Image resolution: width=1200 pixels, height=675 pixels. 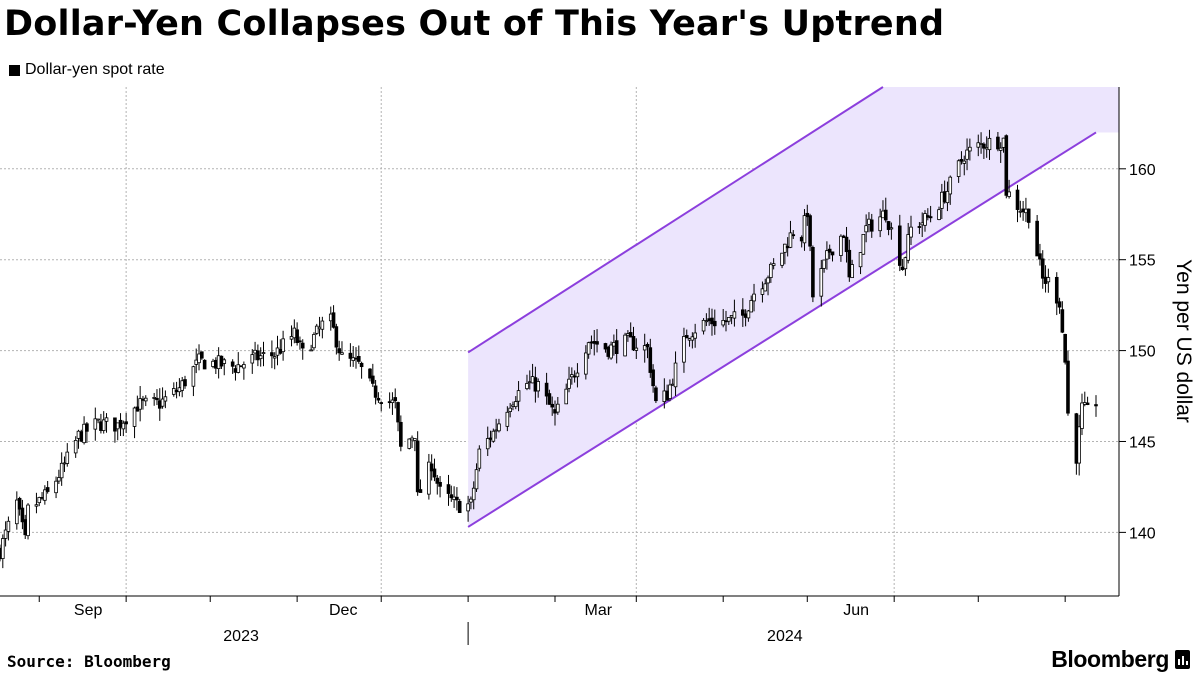 What do you see at coordinates (1142, 442) in the screenshot?
I see `y-tick-label: 145` at bounding box center [1142, 442].